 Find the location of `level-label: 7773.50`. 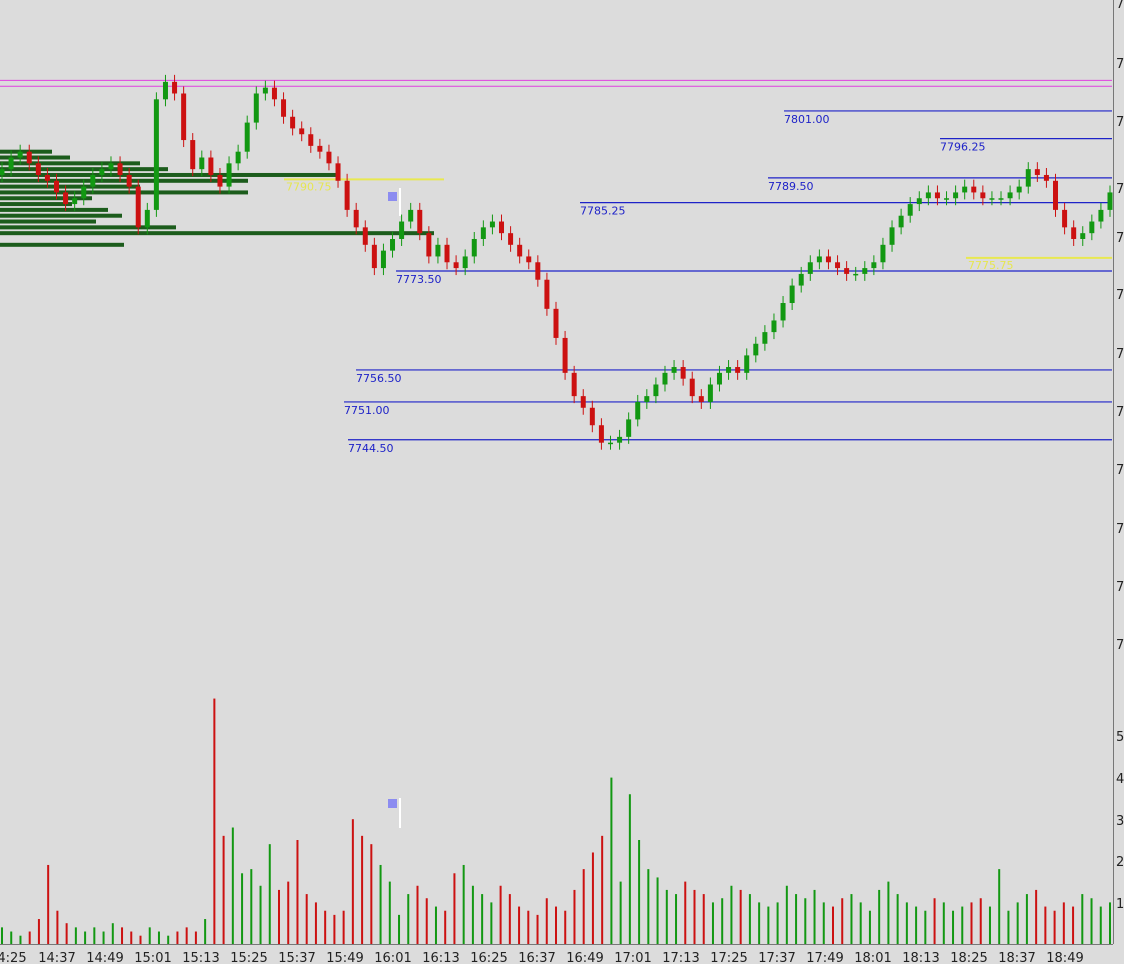

level-label: 7773.50 is located at coordinates (419, 279).